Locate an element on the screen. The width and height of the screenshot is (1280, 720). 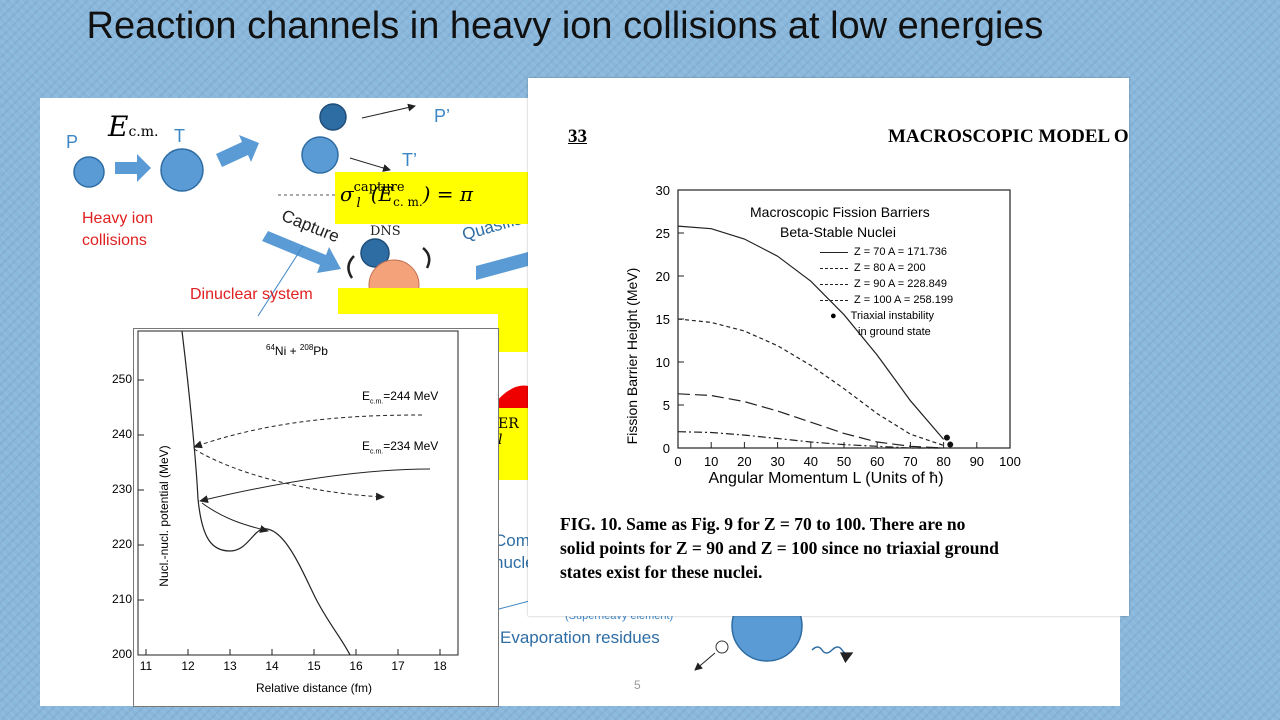
evaporation-residues-label: Evaporation residues is located at coordinates (580, 637).